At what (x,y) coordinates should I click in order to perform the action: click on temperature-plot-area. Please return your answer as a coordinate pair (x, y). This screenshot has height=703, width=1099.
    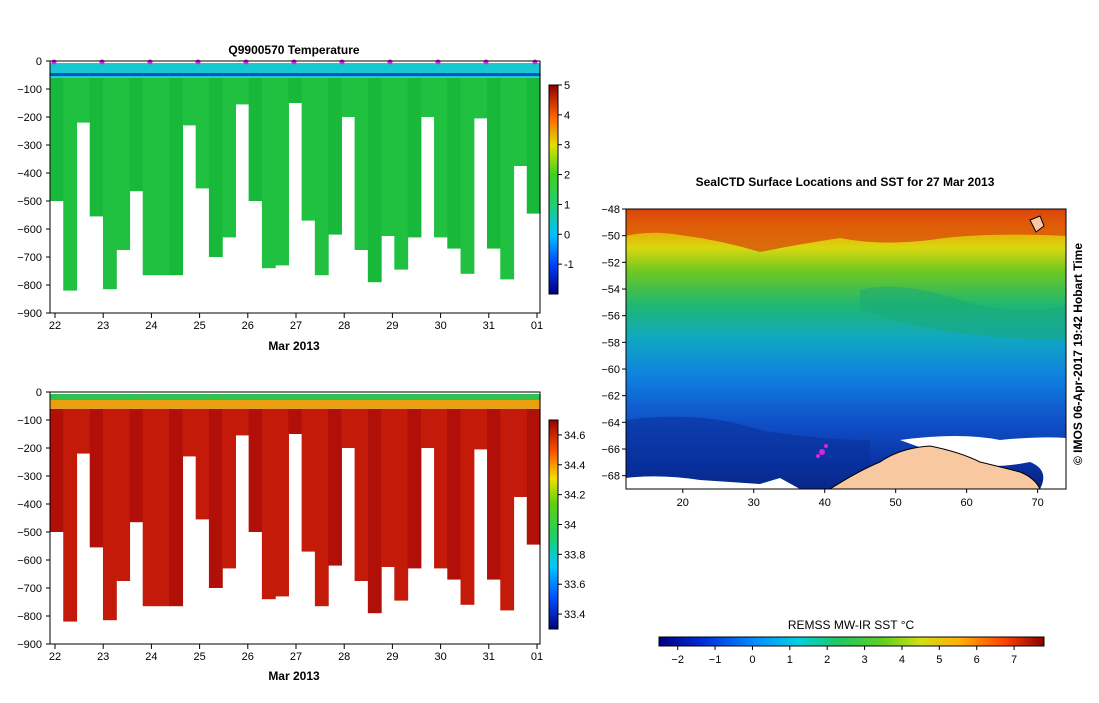
    Looking at the image, I should click on (295, 175).